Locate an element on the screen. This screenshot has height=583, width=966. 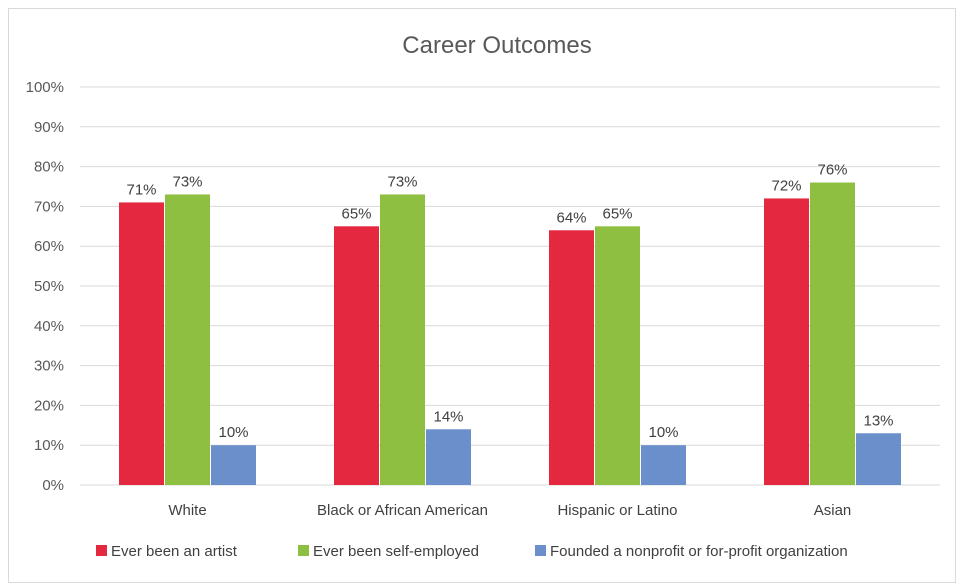
chart-title: Career Outcomes is located at coordinates (496, 45).